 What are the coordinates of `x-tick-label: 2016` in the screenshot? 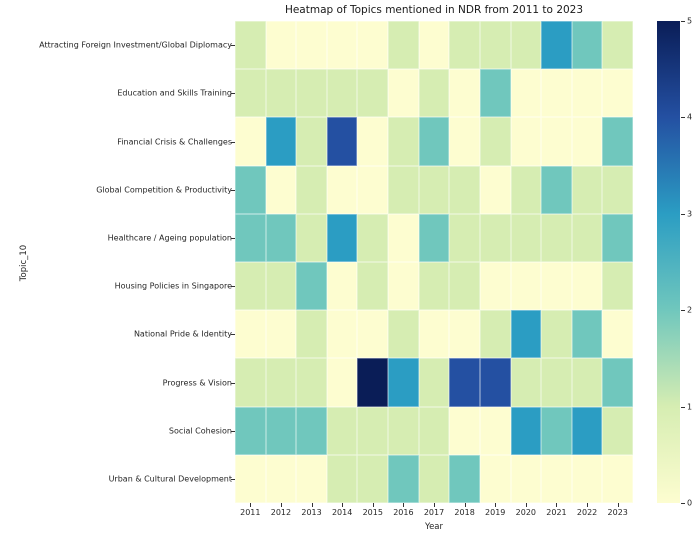 It's located at (403, 512).